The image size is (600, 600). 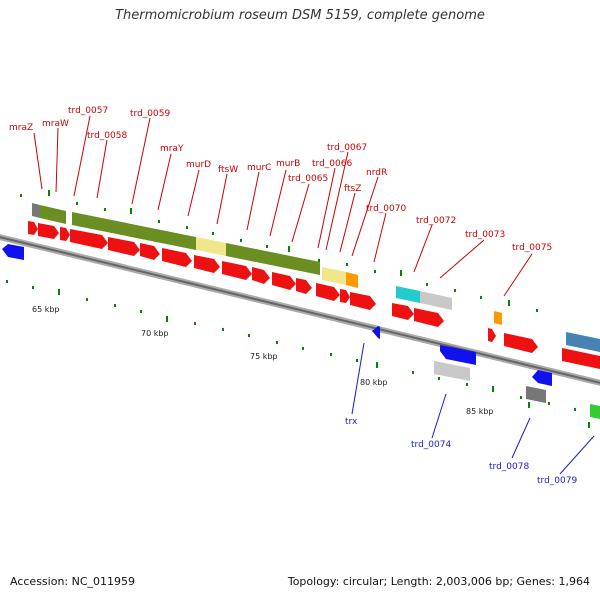 I want to click on gene-label: trd_0058, so click(x=107, y=136).